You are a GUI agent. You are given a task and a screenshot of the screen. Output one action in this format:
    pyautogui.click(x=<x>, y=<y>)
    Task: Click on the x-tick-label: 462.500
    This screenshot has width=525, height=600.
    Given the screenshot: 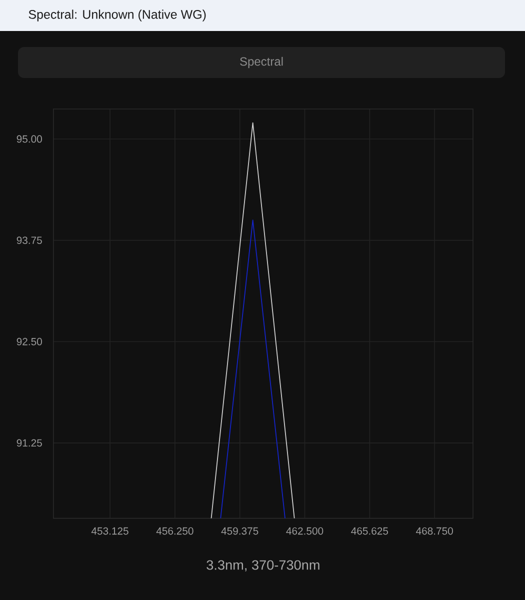 What is the action you would take?
    pyautogui.click(x=305, y=531)
    